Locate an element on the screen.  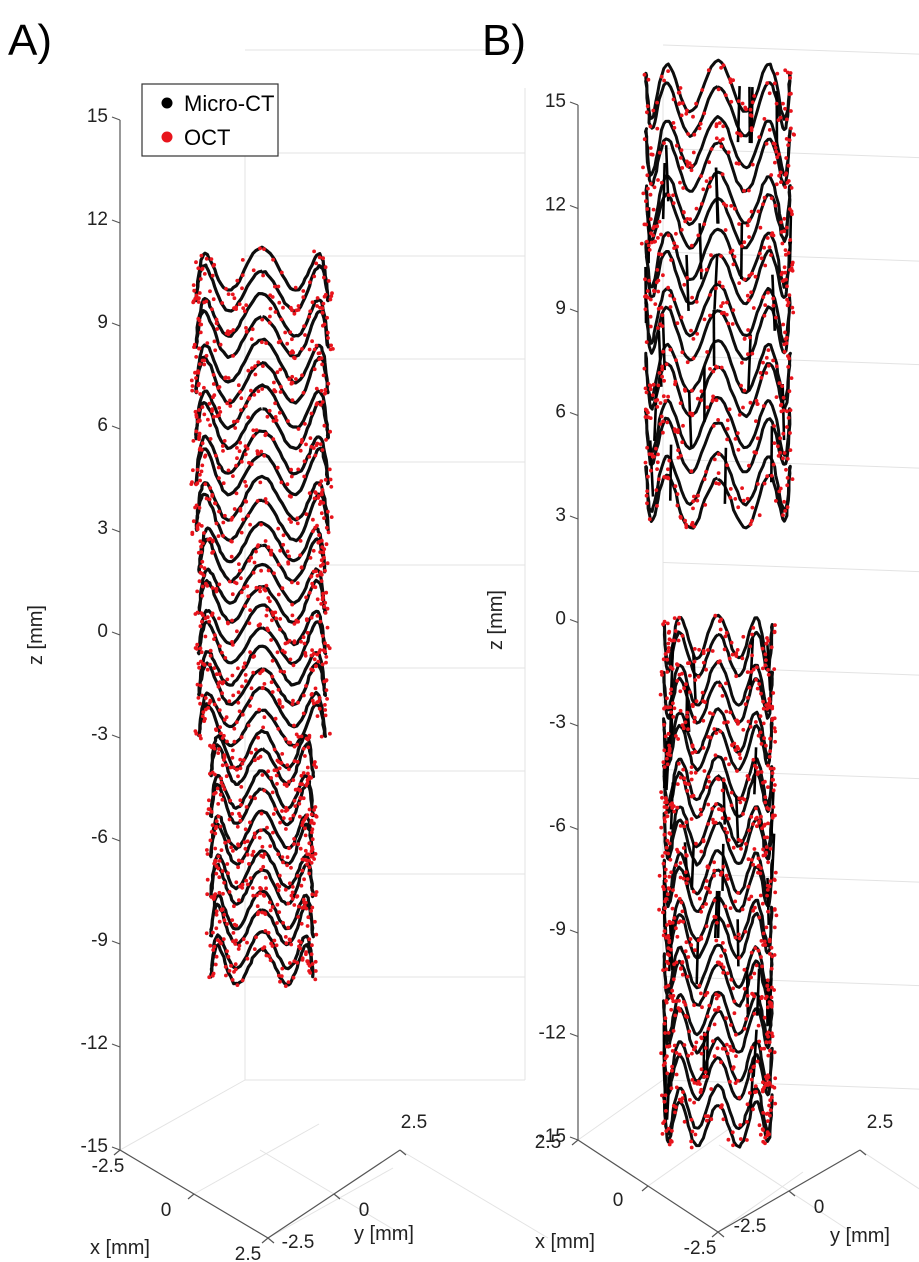
z-tick-label: -6 is located at coordinates (557, 826).